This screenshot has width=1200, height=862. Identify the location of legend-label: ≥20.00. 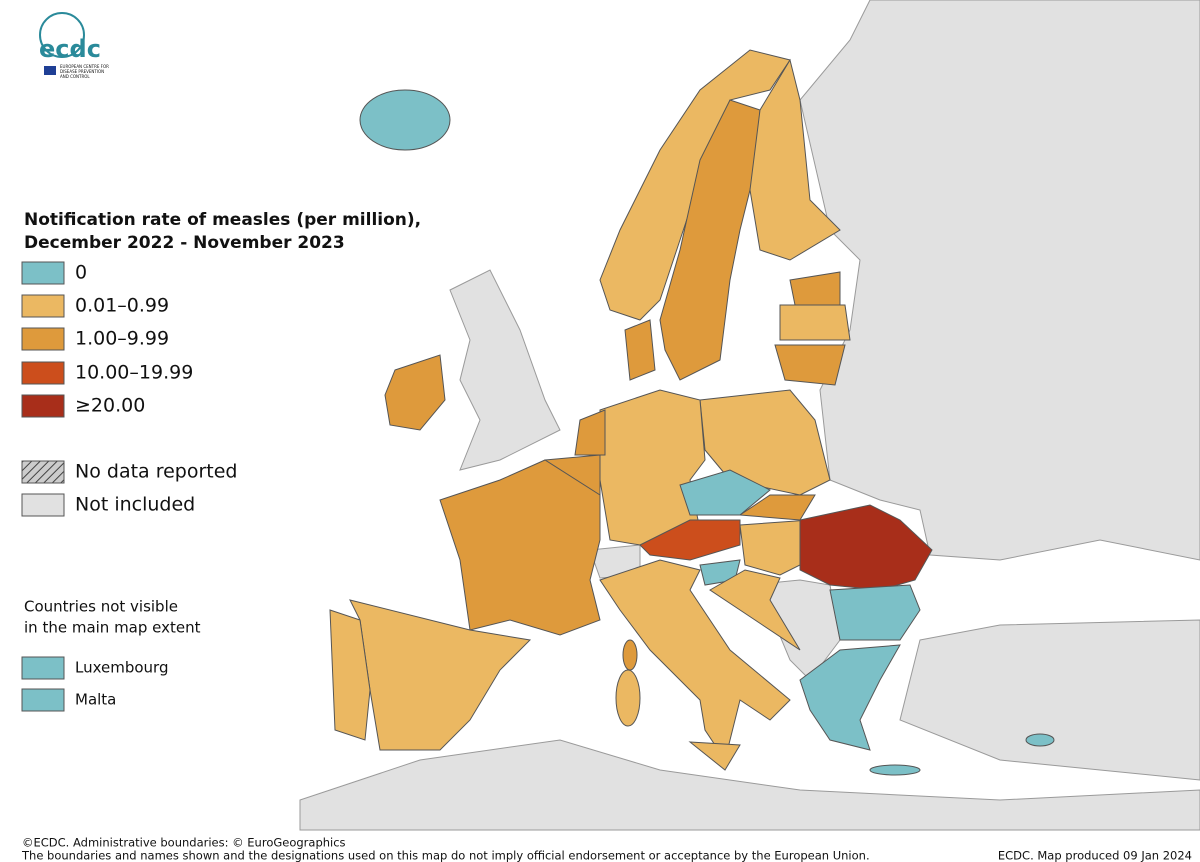
(110, 406).